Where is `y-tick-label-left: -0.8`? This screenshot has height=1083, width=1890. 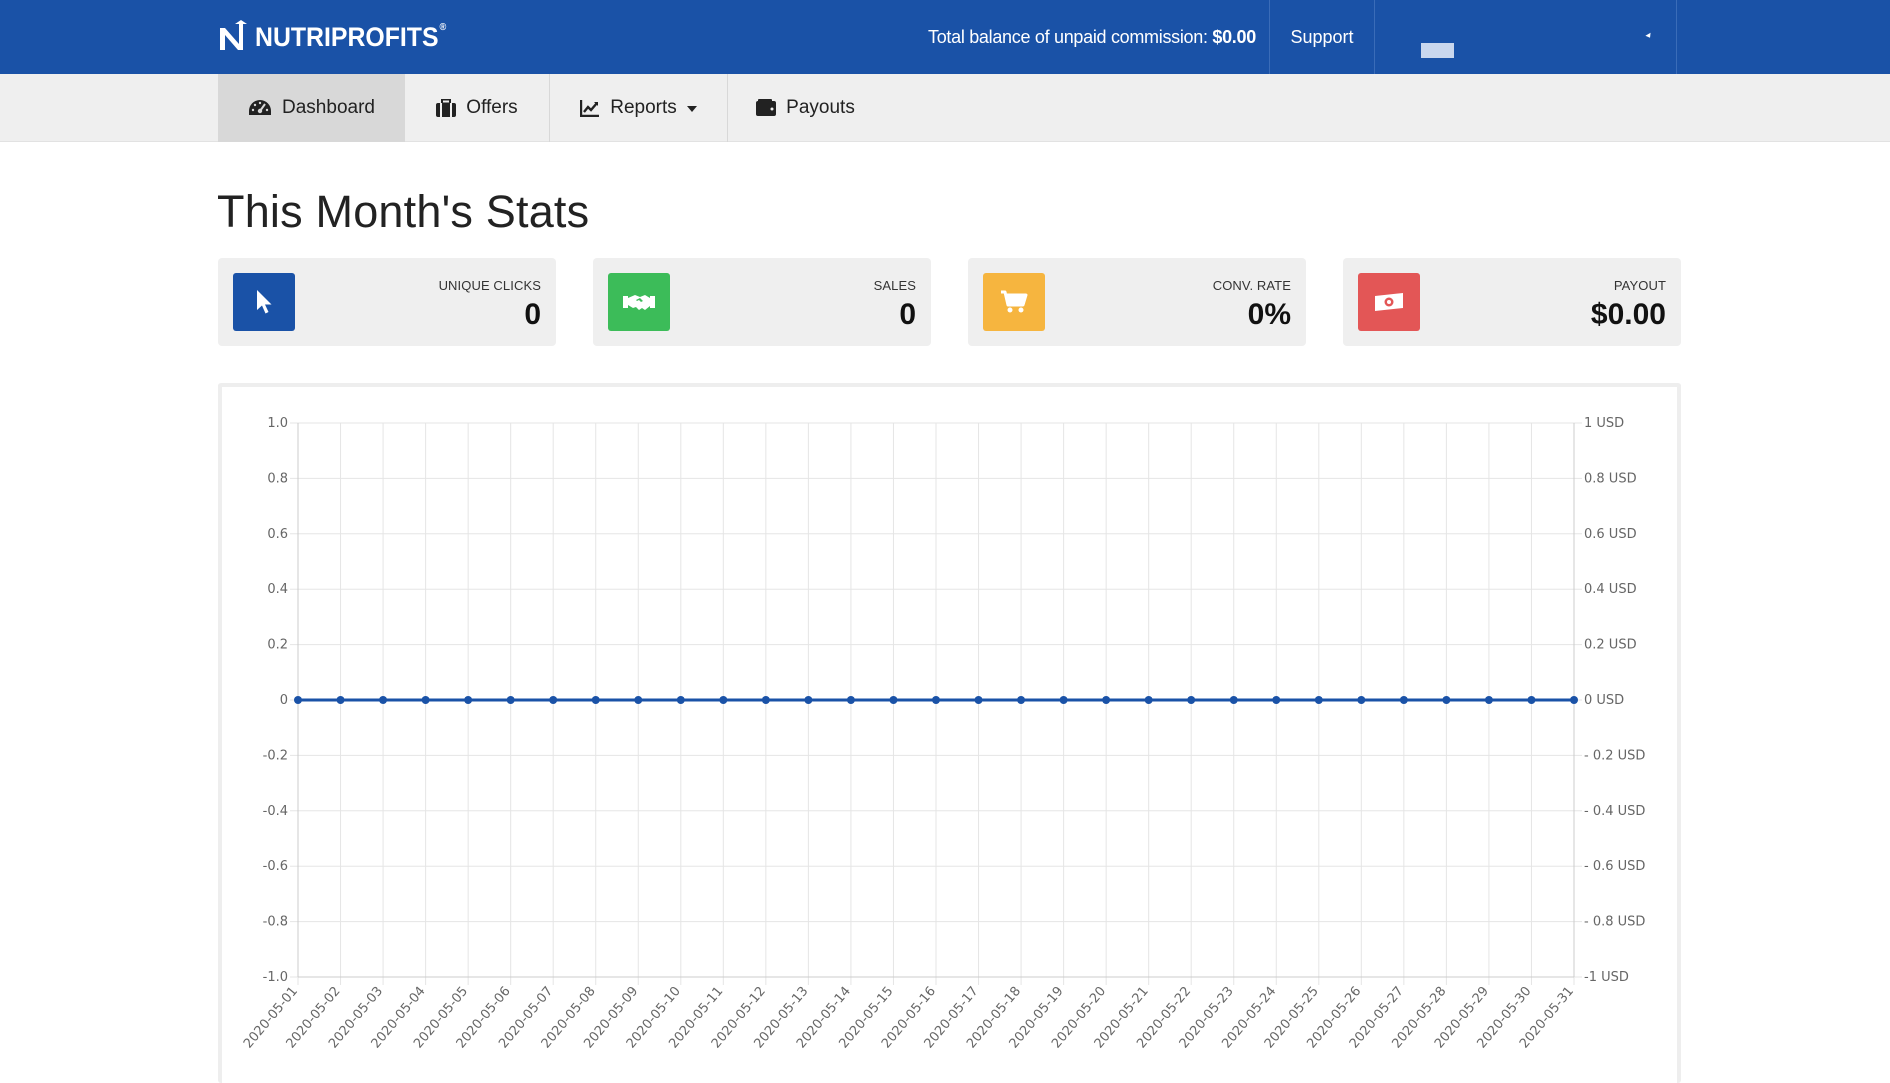 y-tick-label-left: -0.8 is located at coordinates (275, 922).